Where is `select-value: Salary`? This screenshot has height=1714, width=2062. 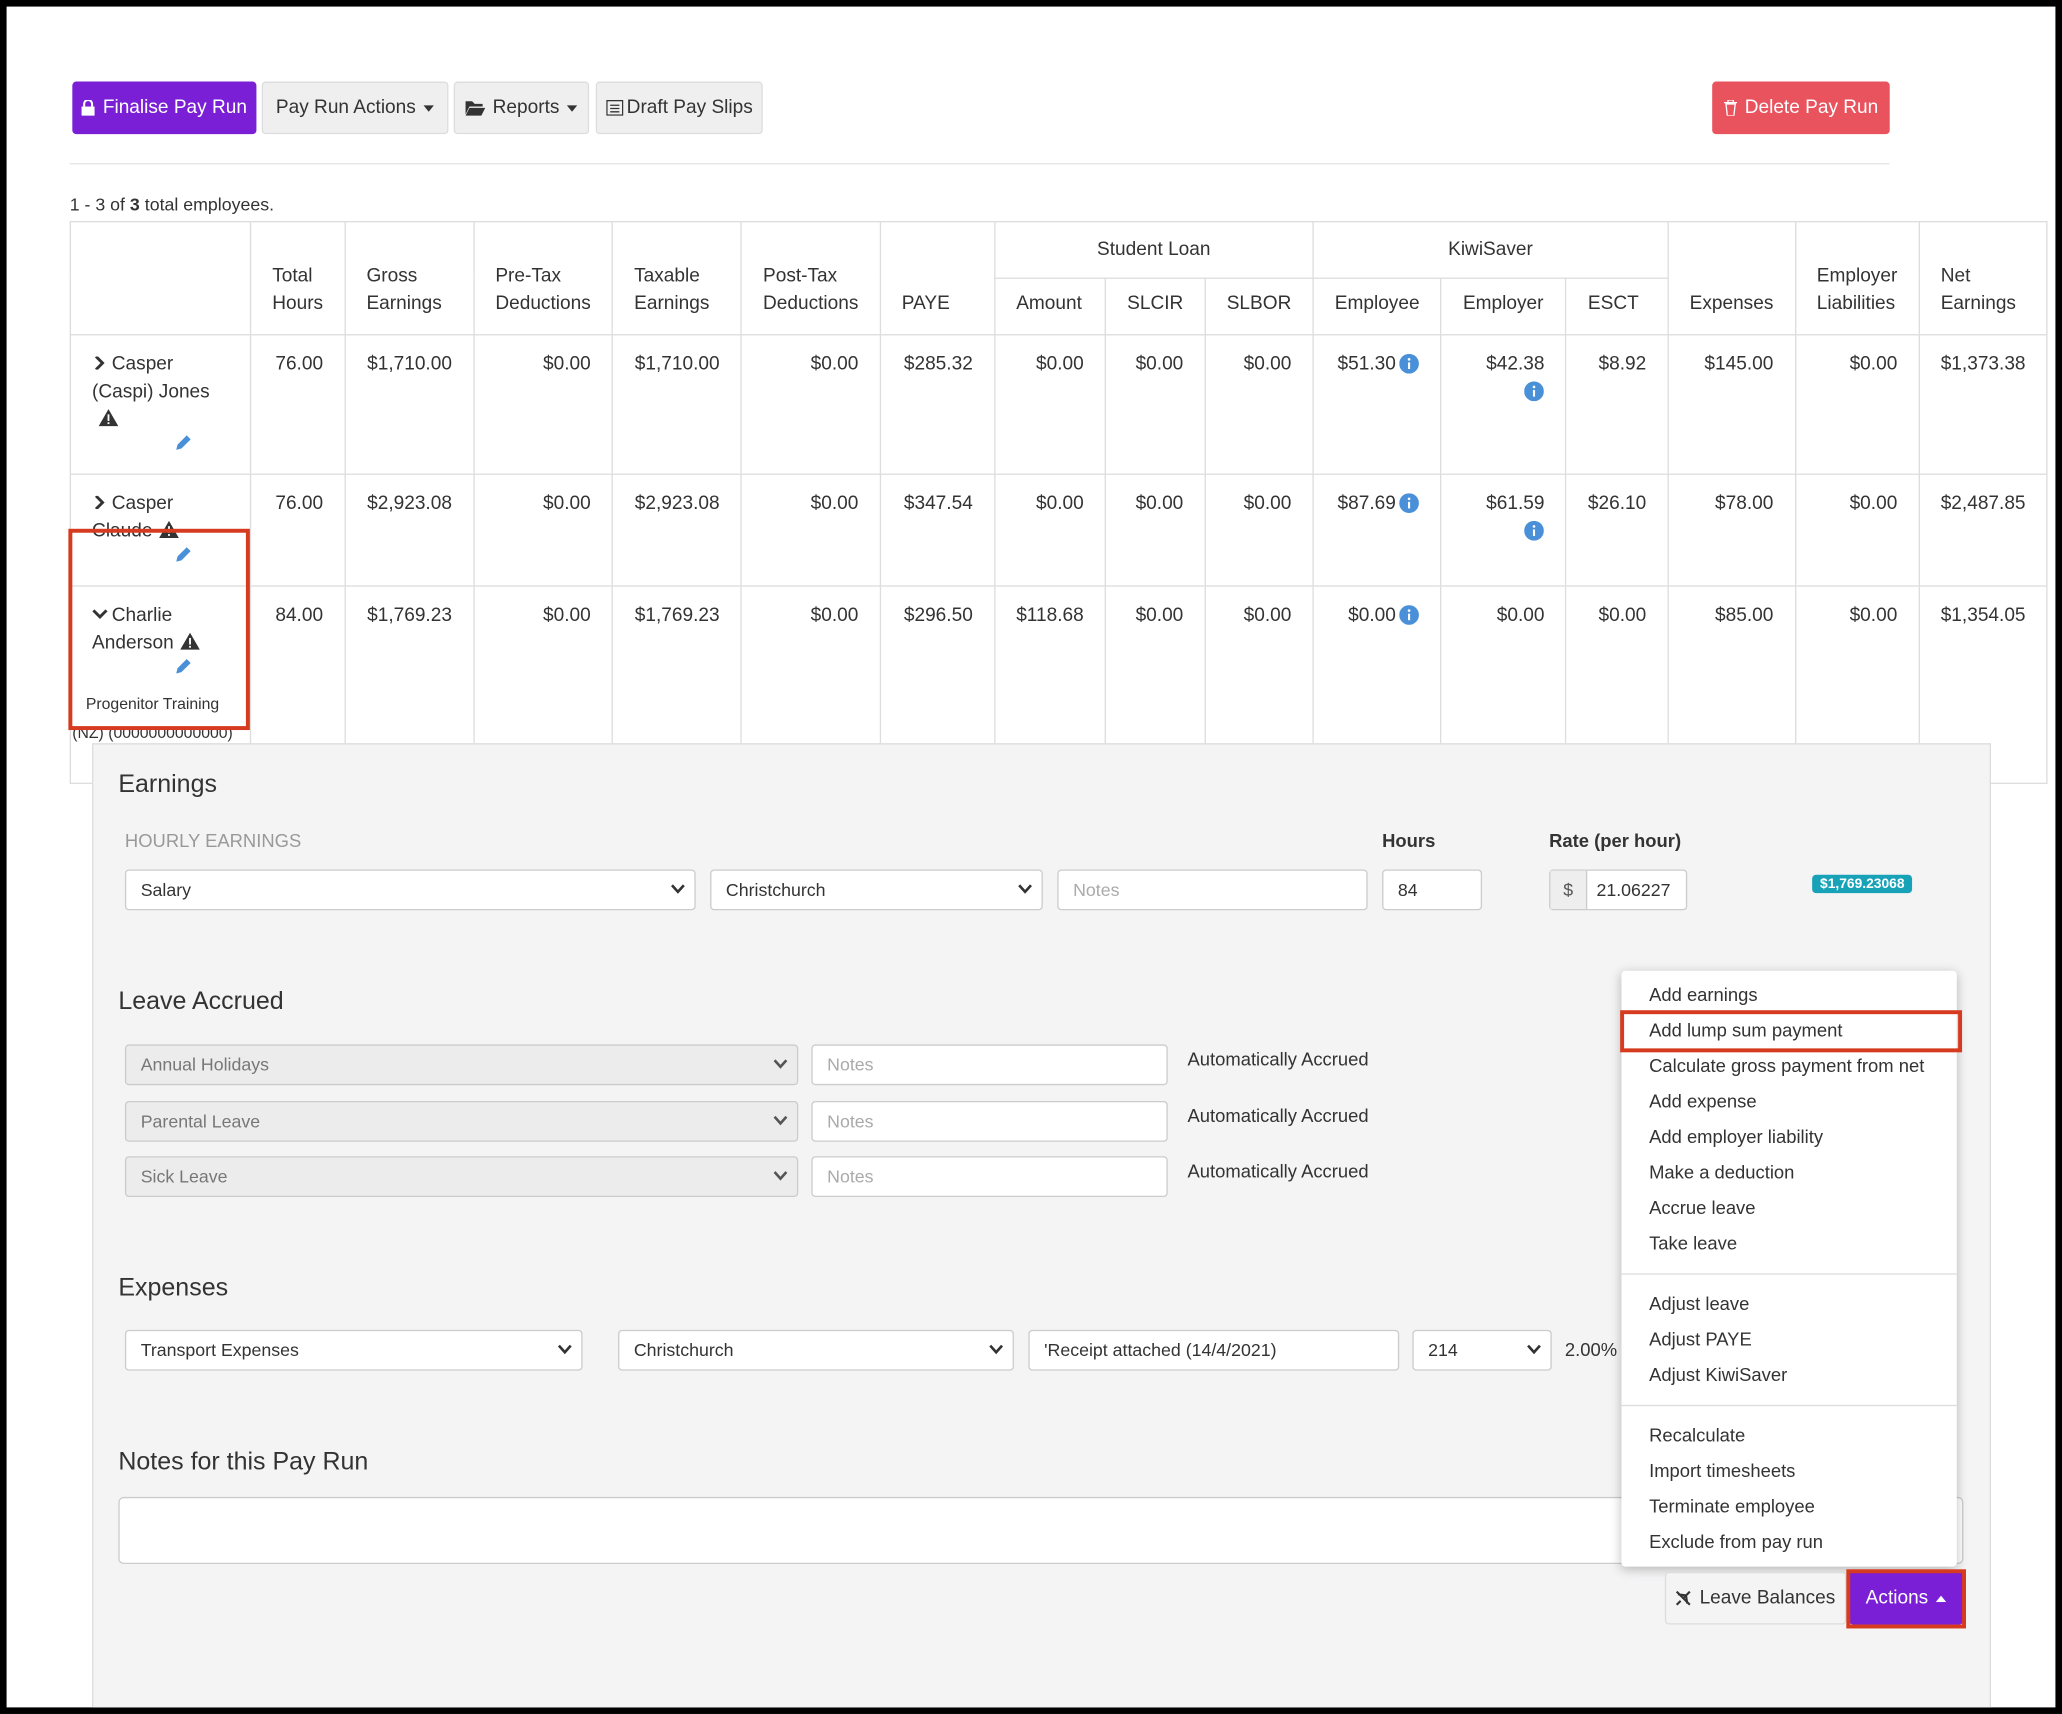
select-value: Salary is located at coordinates (166, 890).